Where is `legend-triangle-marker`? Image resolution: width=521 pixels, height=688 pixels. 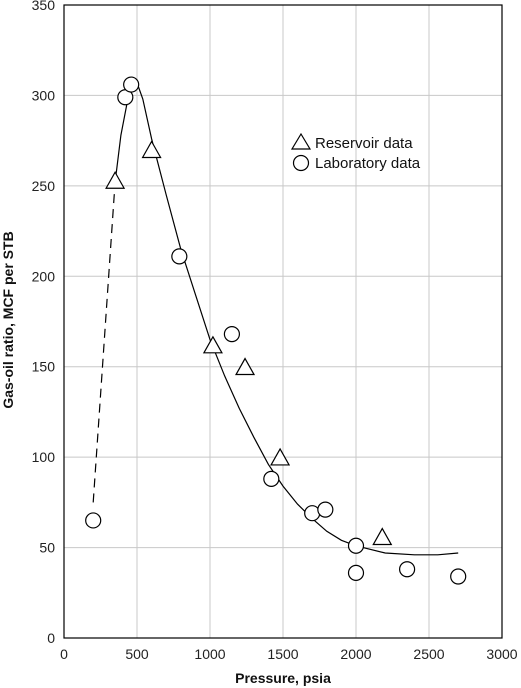 legend-triangle-marker is located at coordinates (301, 141).